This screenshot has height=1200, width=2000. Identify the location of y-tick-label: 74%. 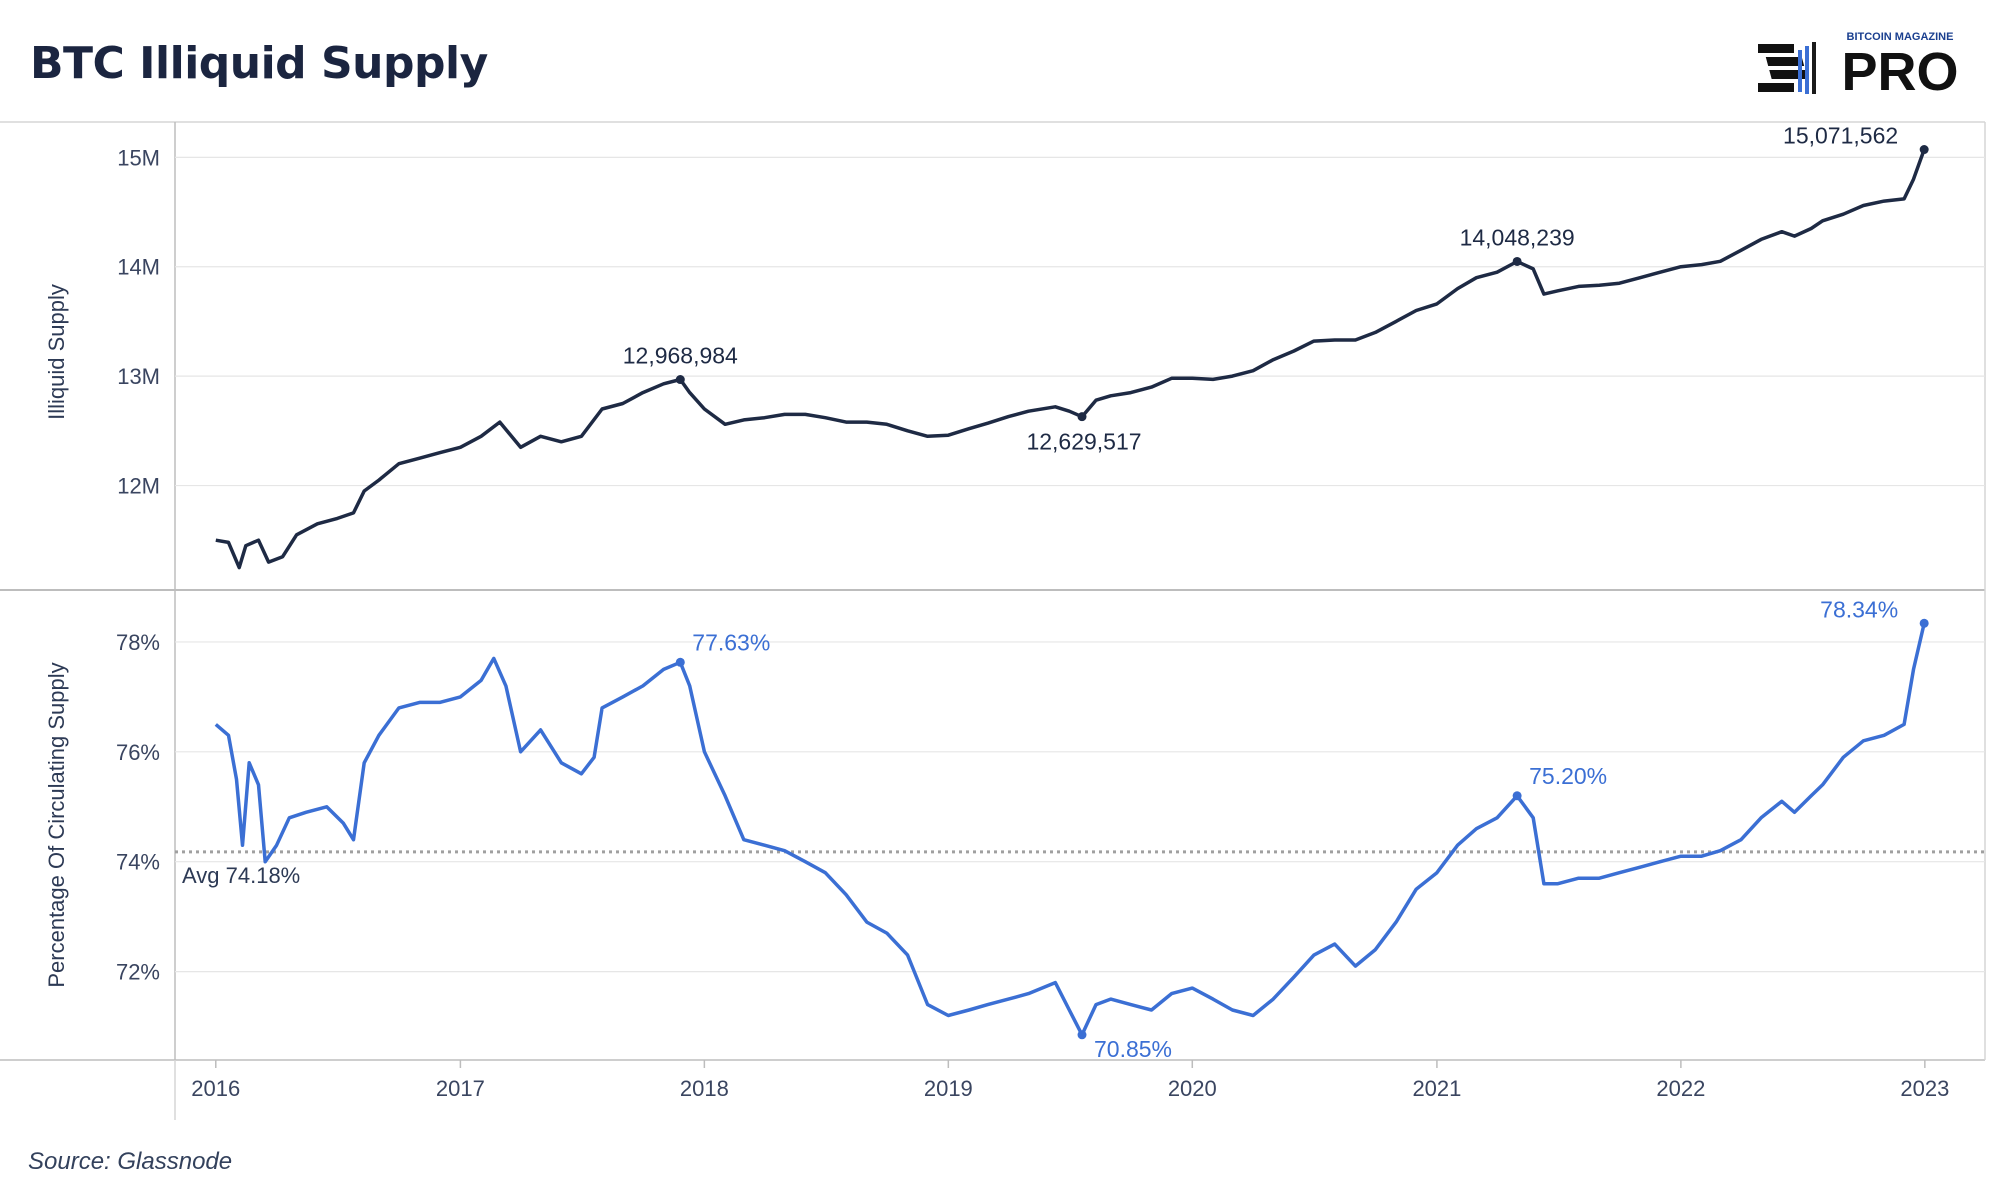
(138, 862).